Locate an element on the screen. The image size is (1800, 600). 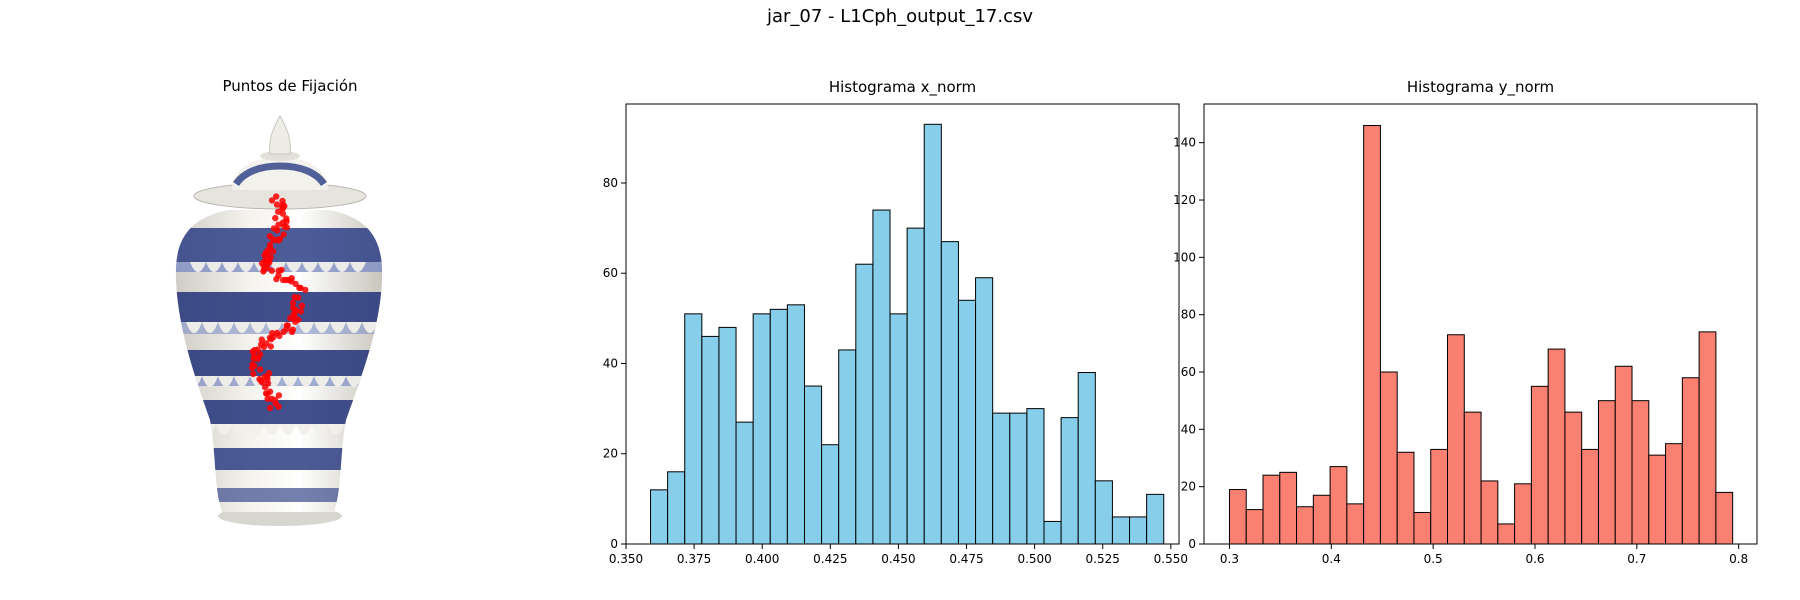
image-panel-title: Puntos de Fijación is located at coordinates (290, 86).